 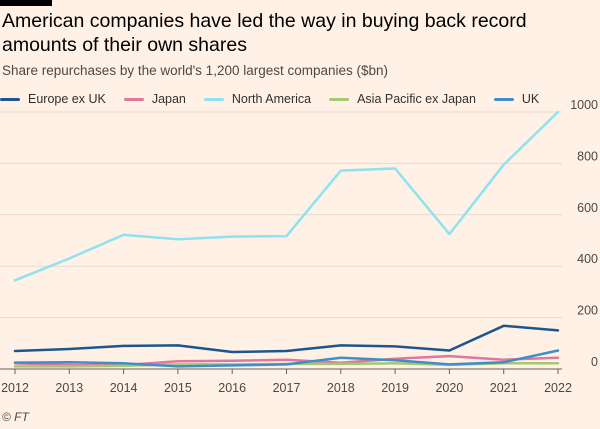 What do you see at coordinates (124, 388) in the screenshot?
I see `x-tick-label: 2014` at bounding box center [124, 388].